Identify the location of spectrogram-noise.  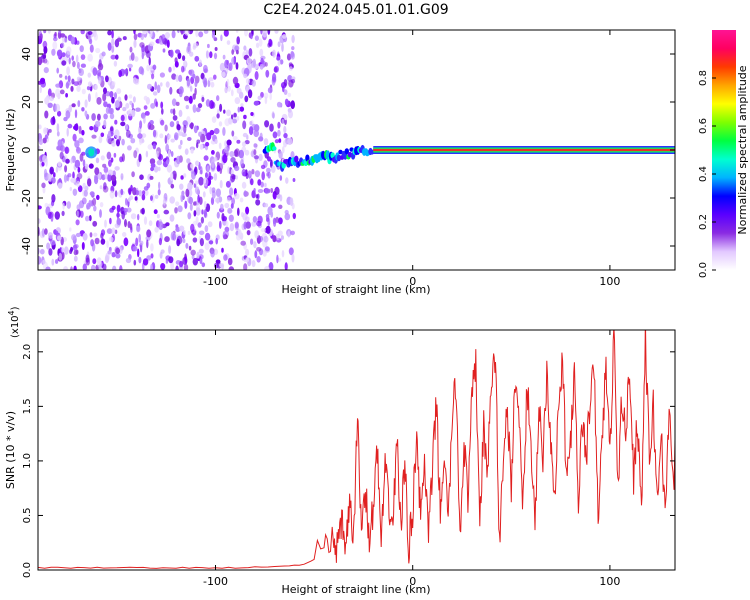
(167, 150).